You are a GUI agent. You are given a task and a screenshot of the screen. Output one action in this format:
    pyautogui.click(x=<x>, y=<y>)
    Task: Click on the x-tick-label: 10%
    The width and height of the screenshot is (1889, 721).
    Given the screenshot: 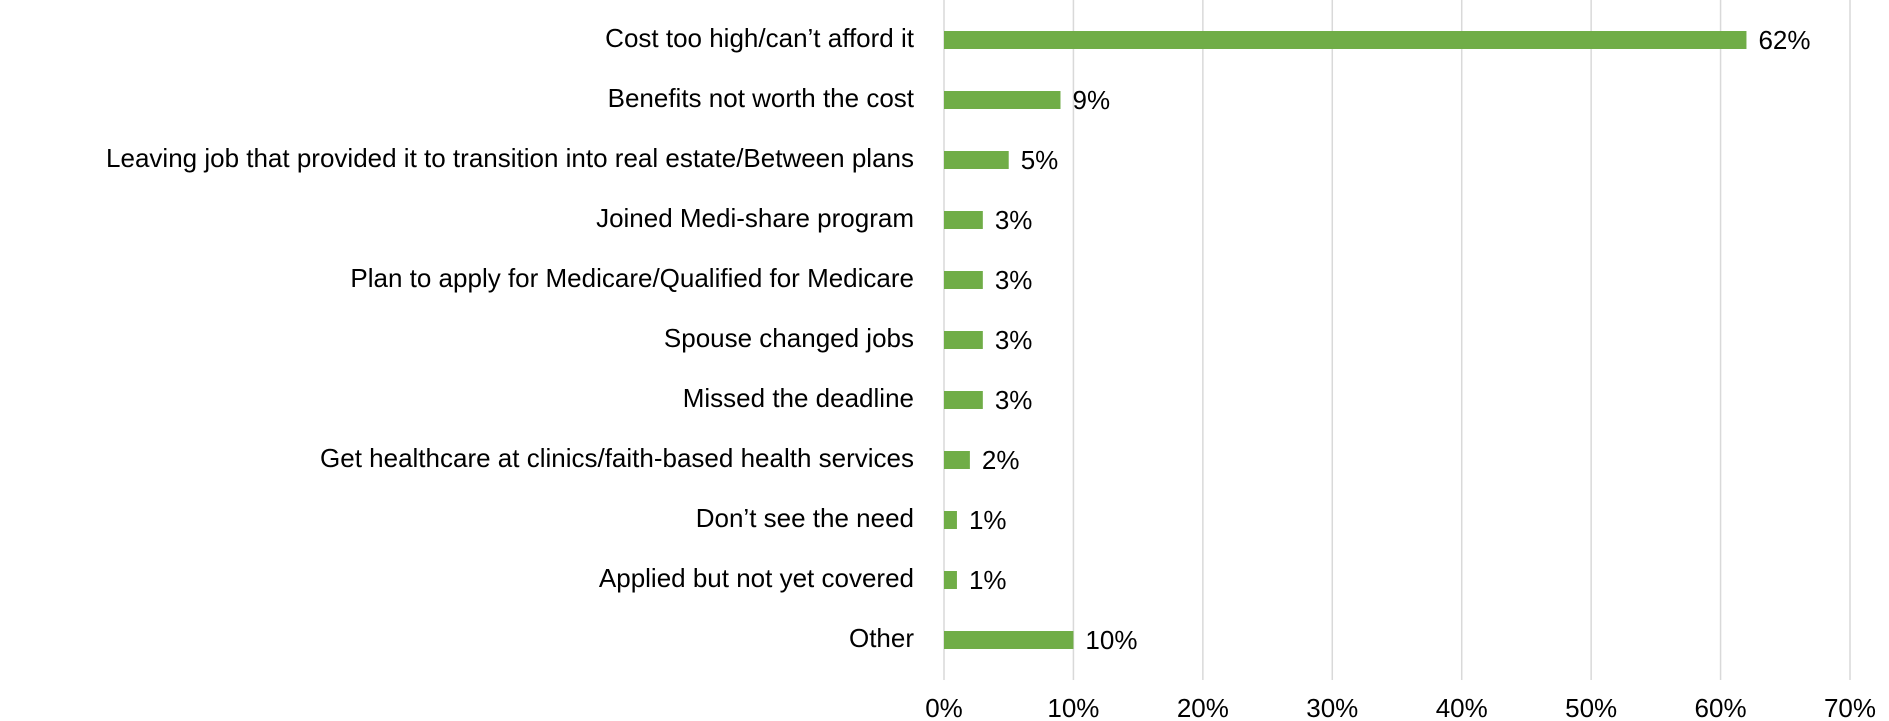 What is the action you would take?
    pyautogui.click(x=1073, y=707)
    